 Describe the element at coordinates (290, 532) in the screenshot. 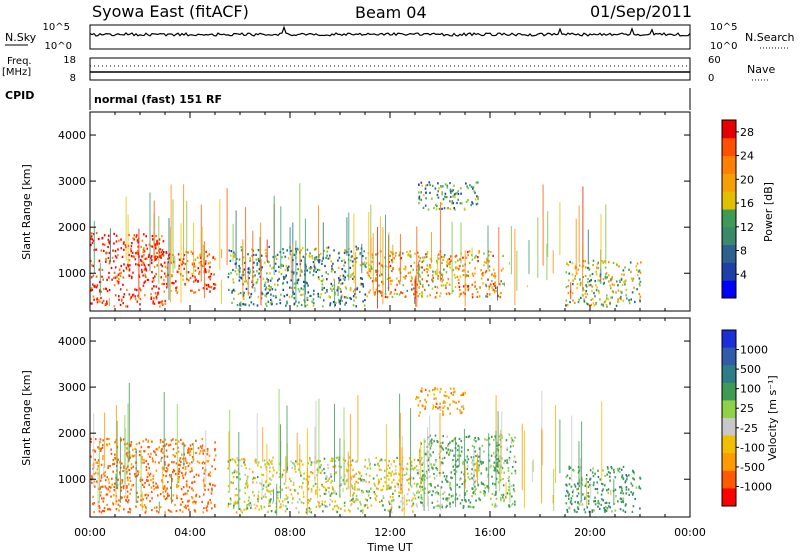

I see `time-tick-label: 08:00` at that location.